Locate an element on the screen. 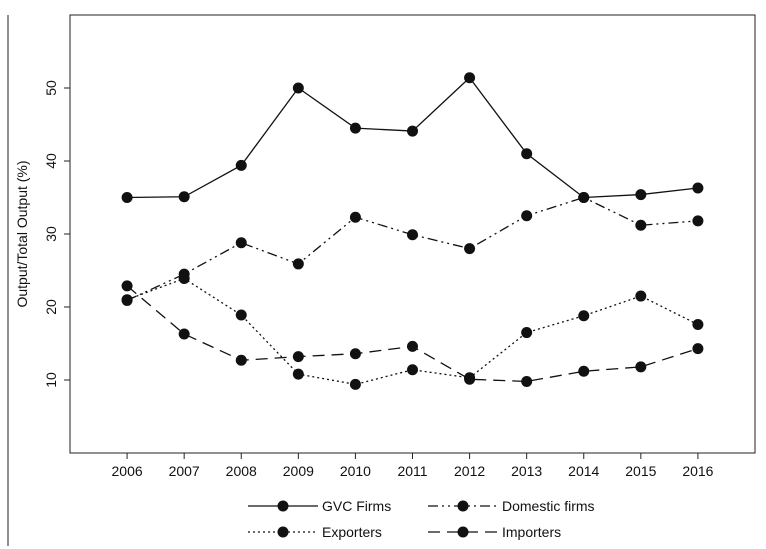  legend-marker-importers is located at coordinates (463, 532).